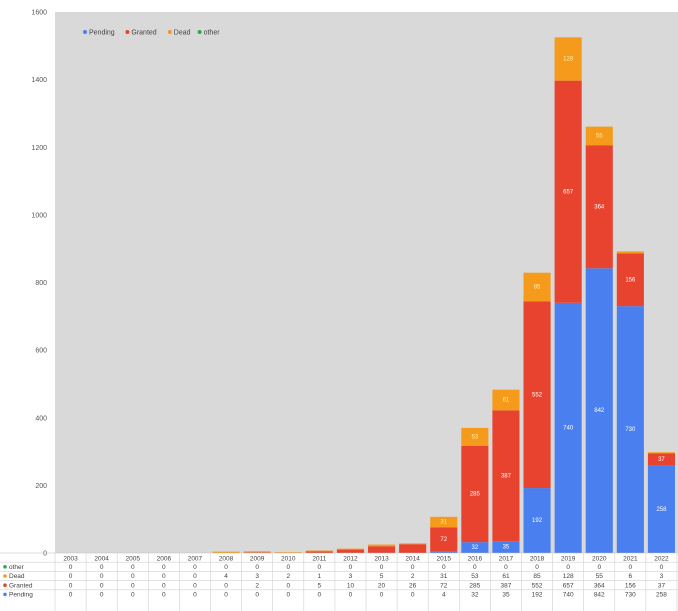 Image resolution: width=678 pixels, height=611 pixels. Describe the element at coordinates (39, 80) in the screenshot. I see `y-tick-label: 1400` at that location.